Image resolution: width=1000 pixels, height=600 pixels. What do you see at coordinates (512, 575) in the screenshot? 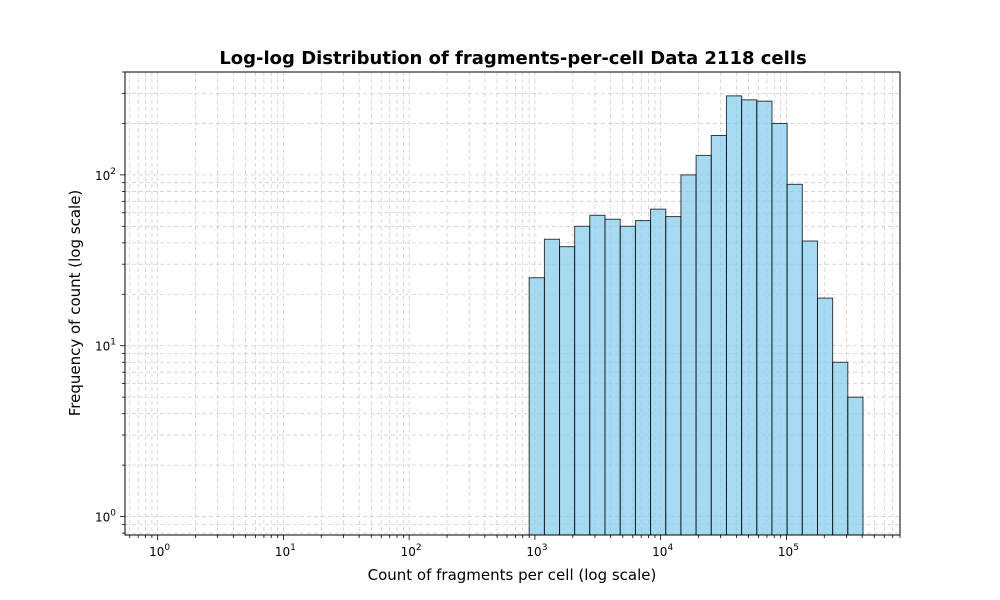
I see `x-axis-label: Count of fragments per cell (log scale)` at bounding box center [512, 575].